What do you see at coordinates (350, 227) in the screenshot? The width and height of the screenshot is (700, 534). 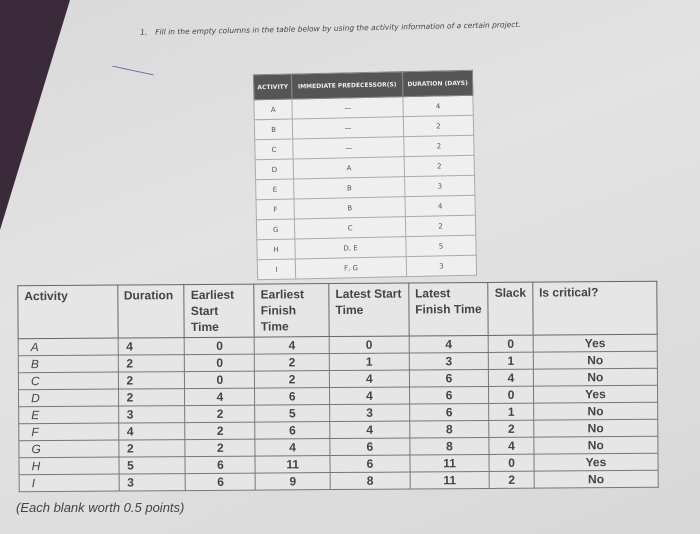 I see `table-cell: C` at bounding box center [350, 227].